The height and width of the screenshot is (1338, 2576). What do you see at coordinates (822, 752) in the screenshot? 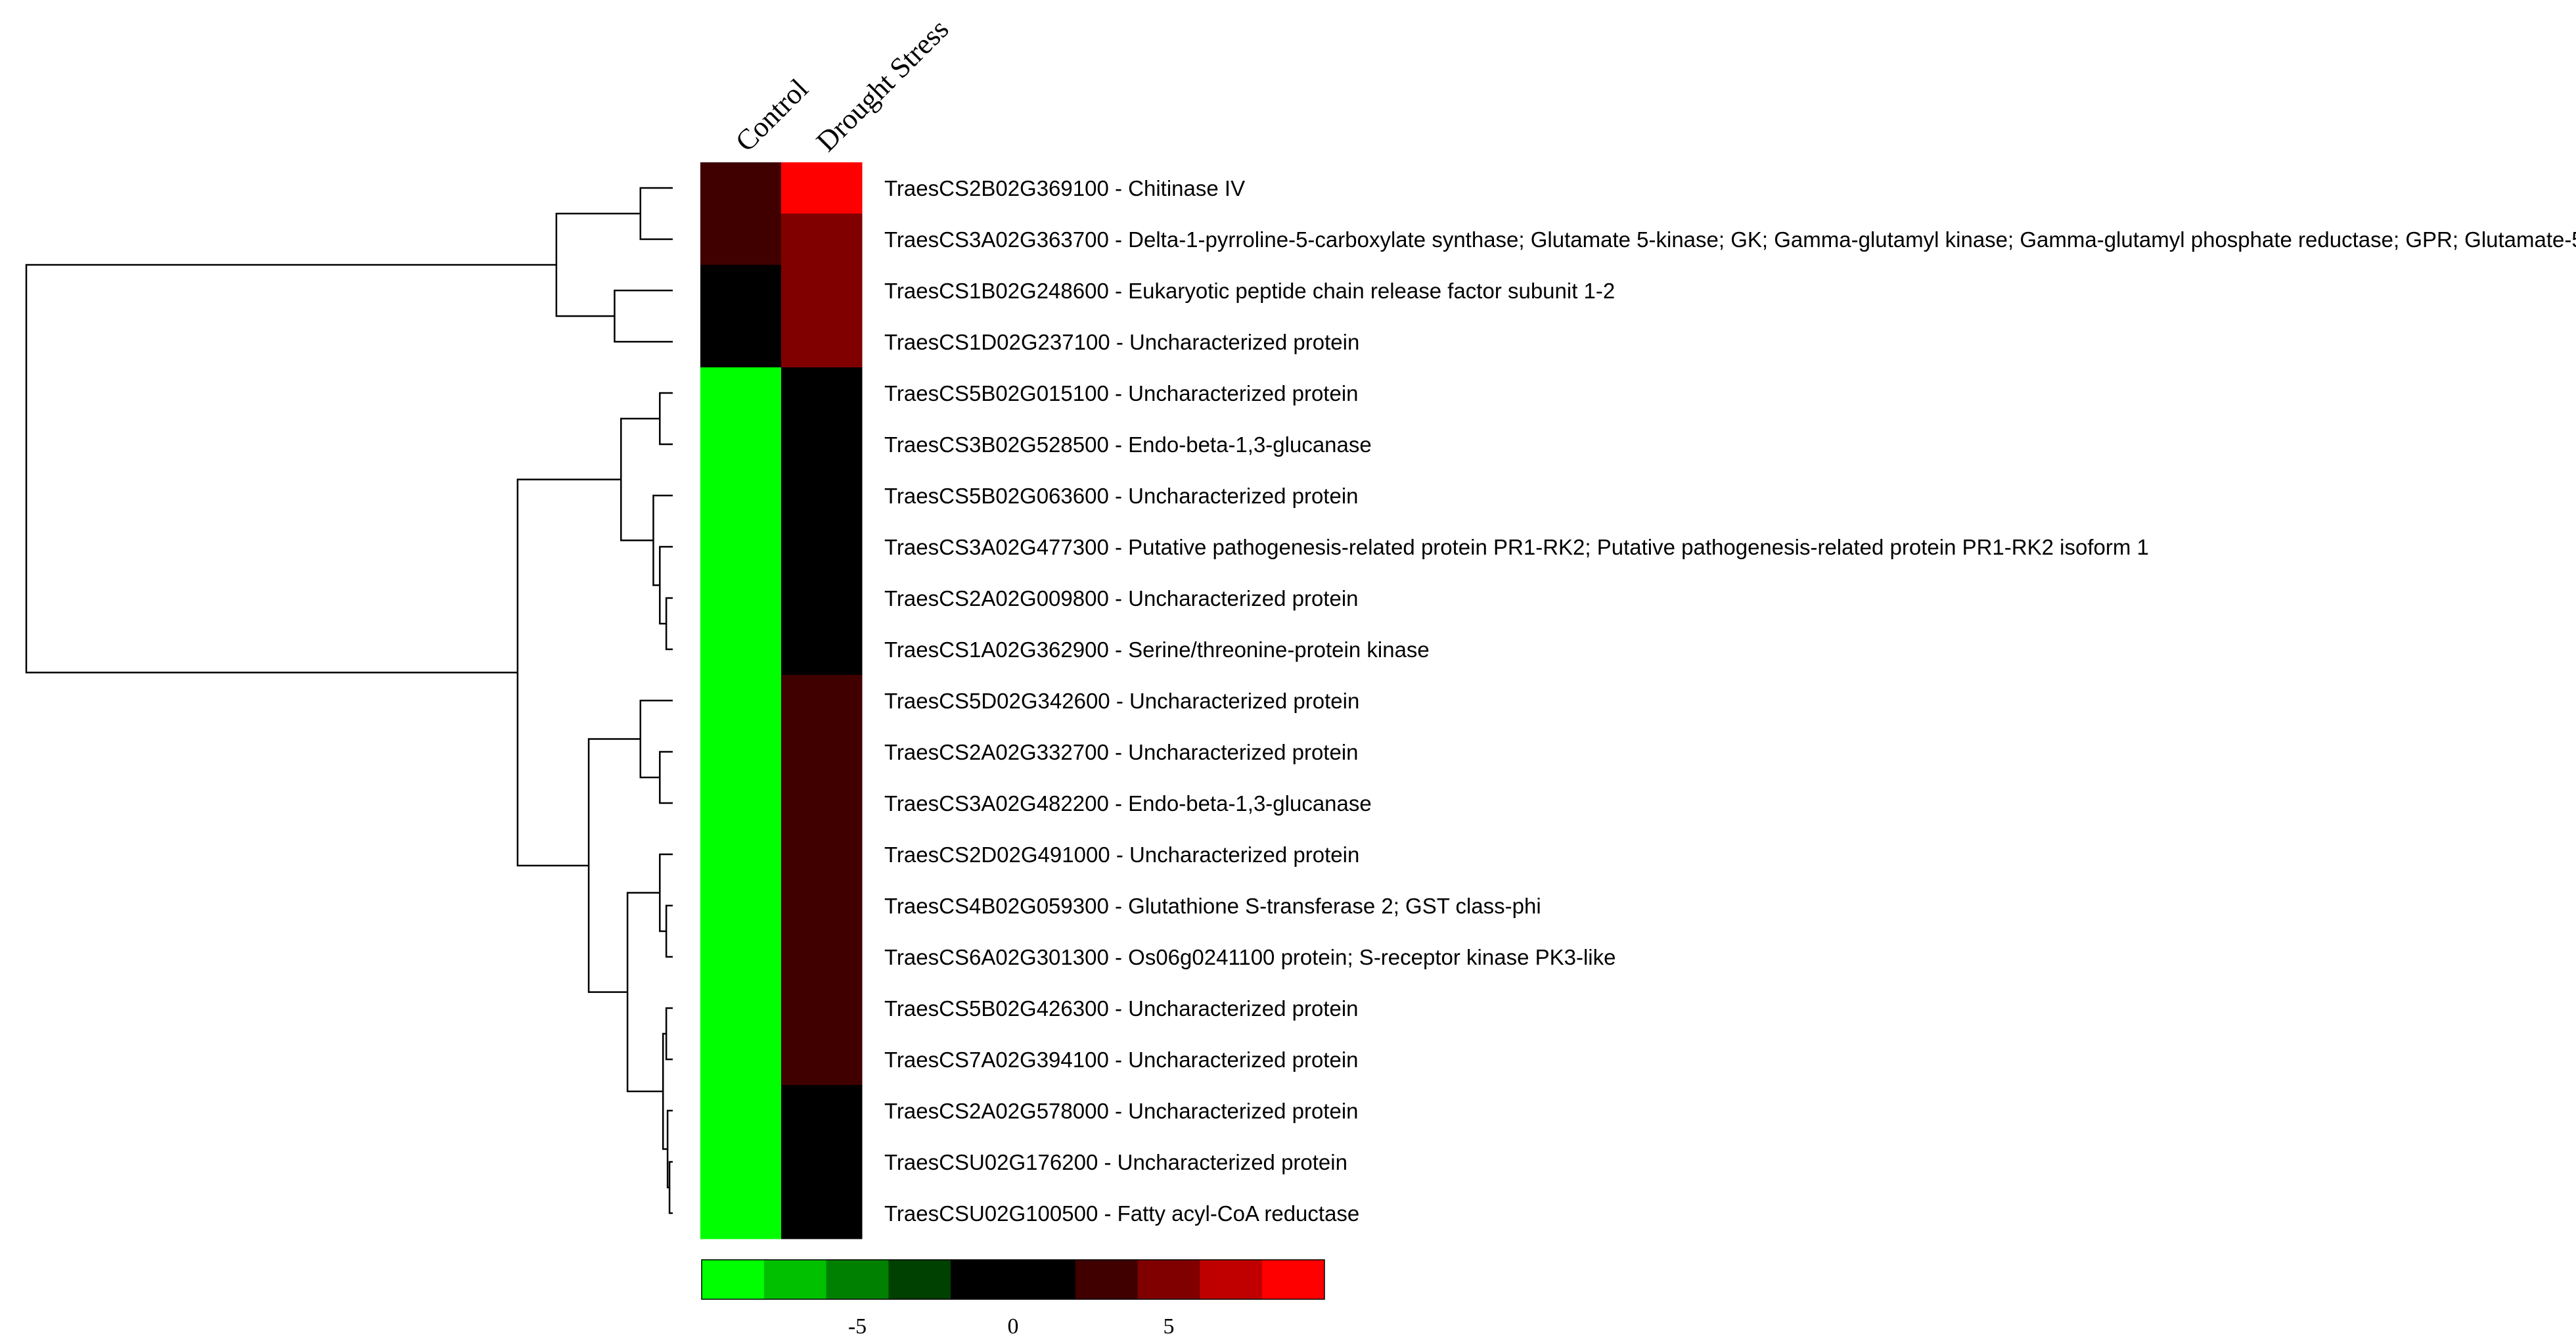
I see `heatmap-cell-r11-c1` at bounding box center [822, 752].